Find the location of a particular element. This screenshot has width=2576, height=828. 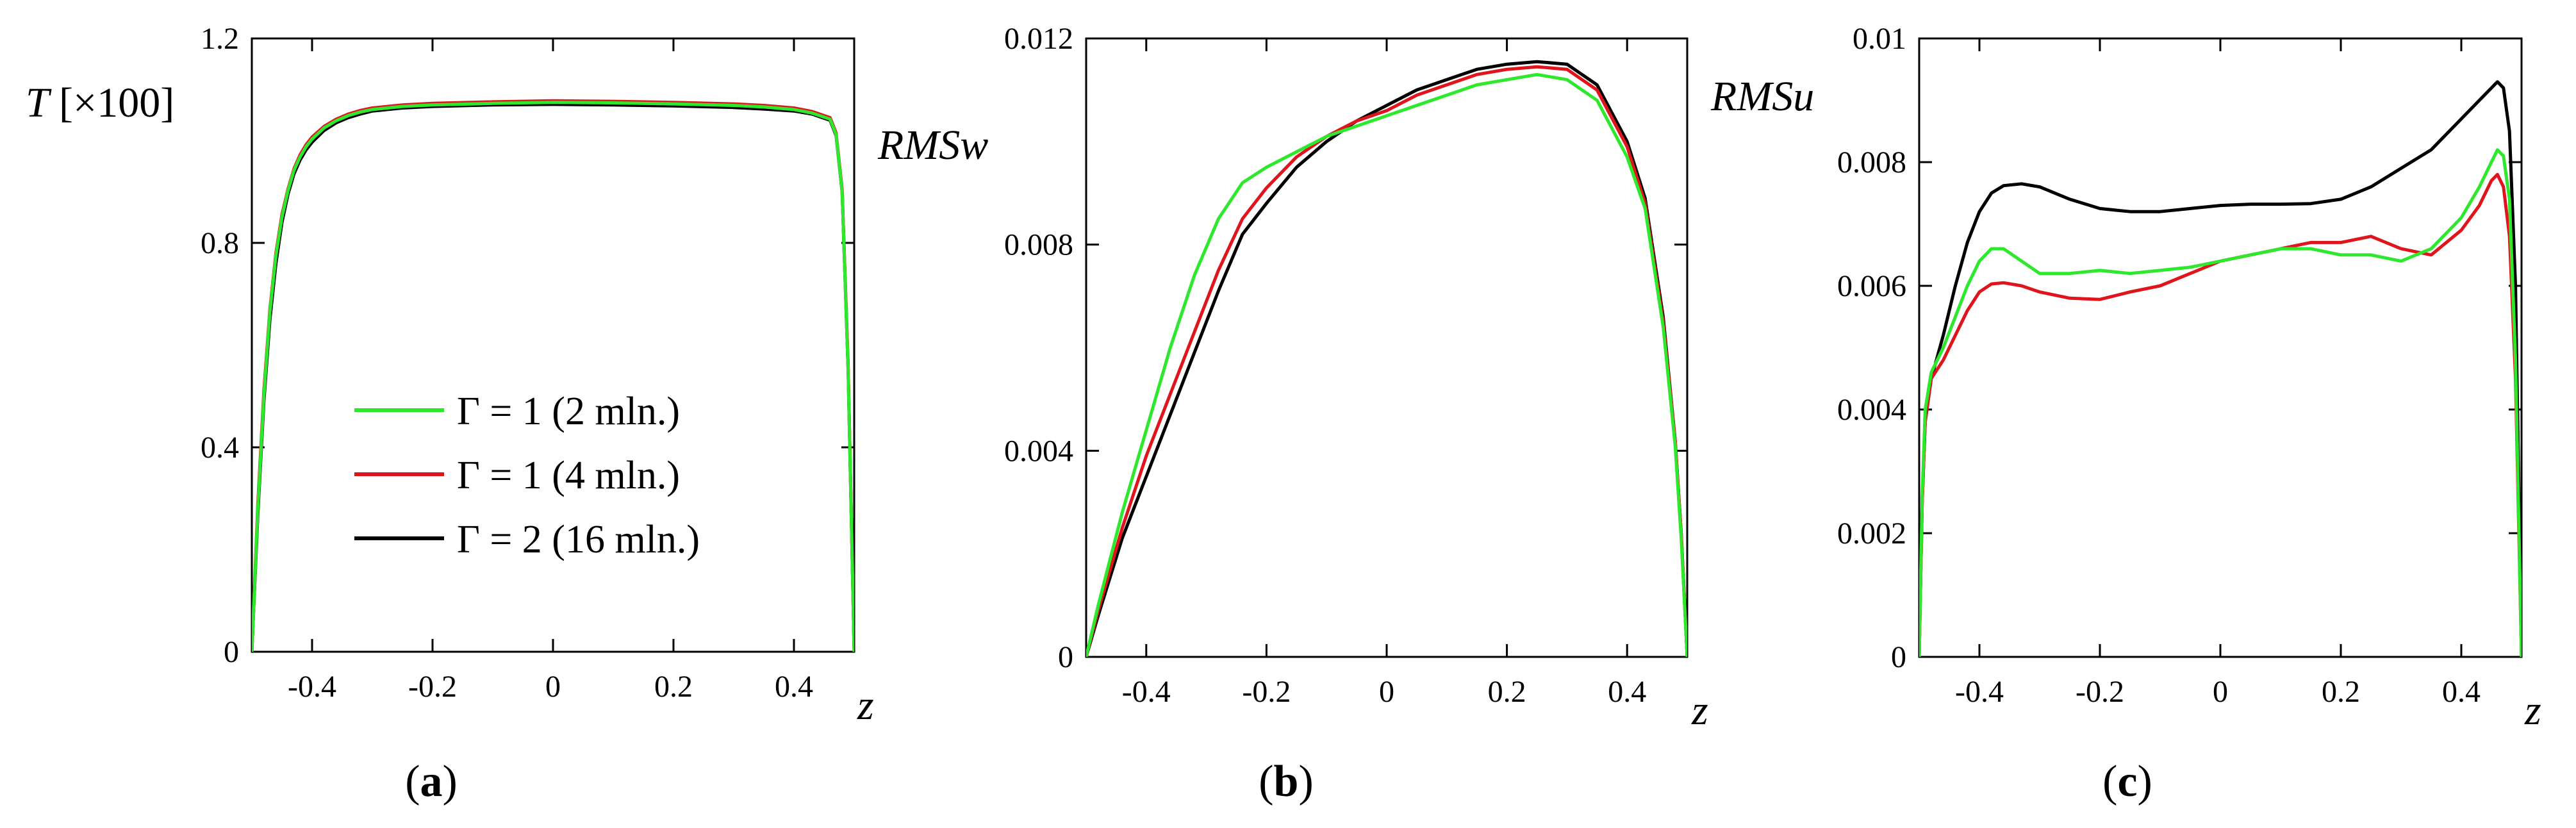

y-tick-label: 0.006 is located at coordinates (1871, 286).